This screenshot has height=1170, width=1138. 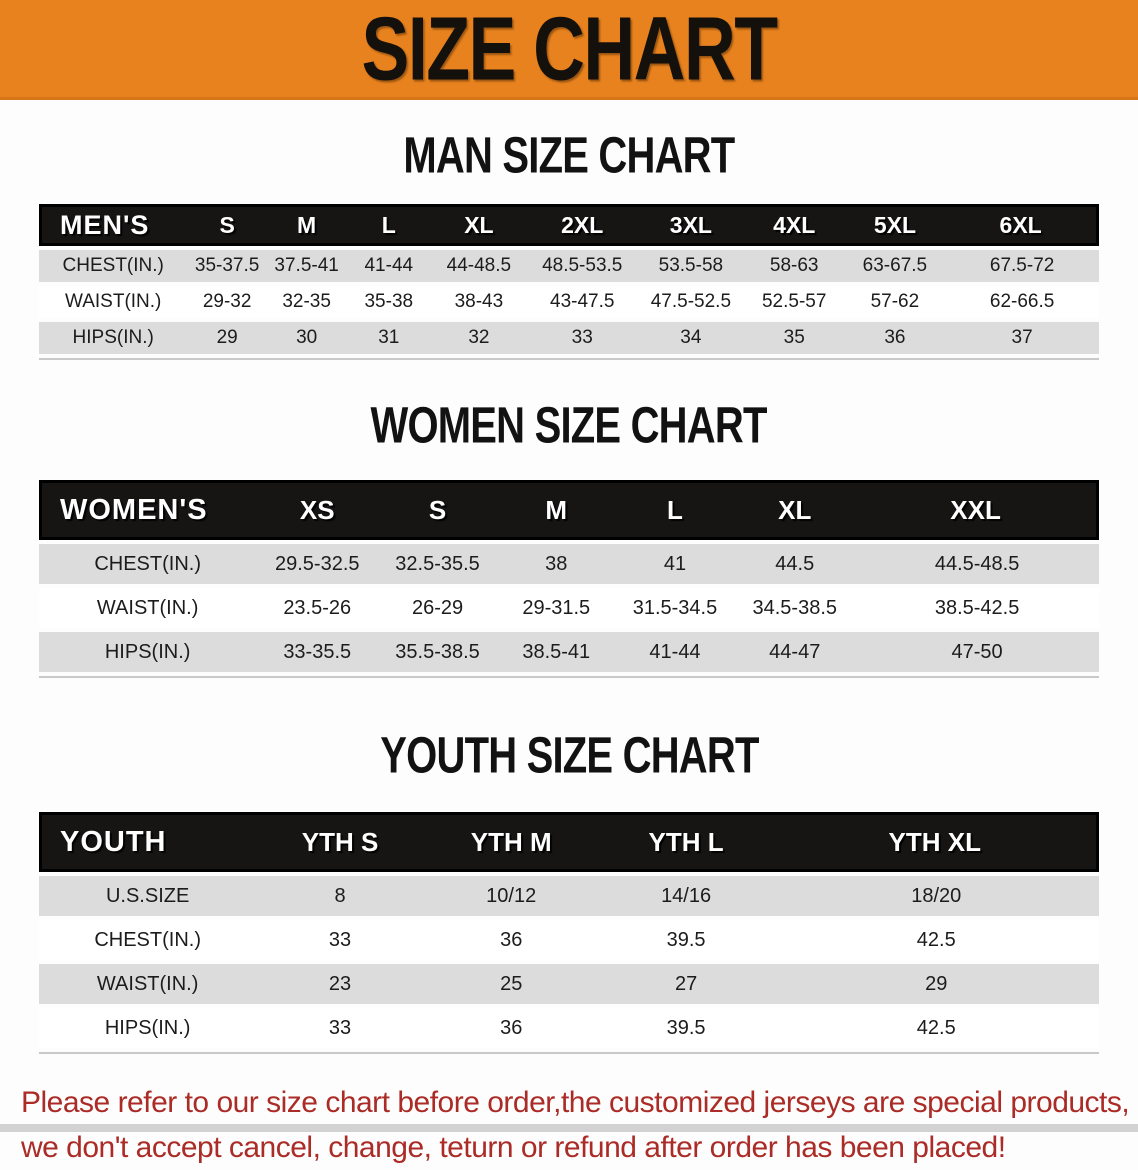 I want to click on women-section-heading-text: WOMEN SIZE CHART, so click(x=569, y=425).